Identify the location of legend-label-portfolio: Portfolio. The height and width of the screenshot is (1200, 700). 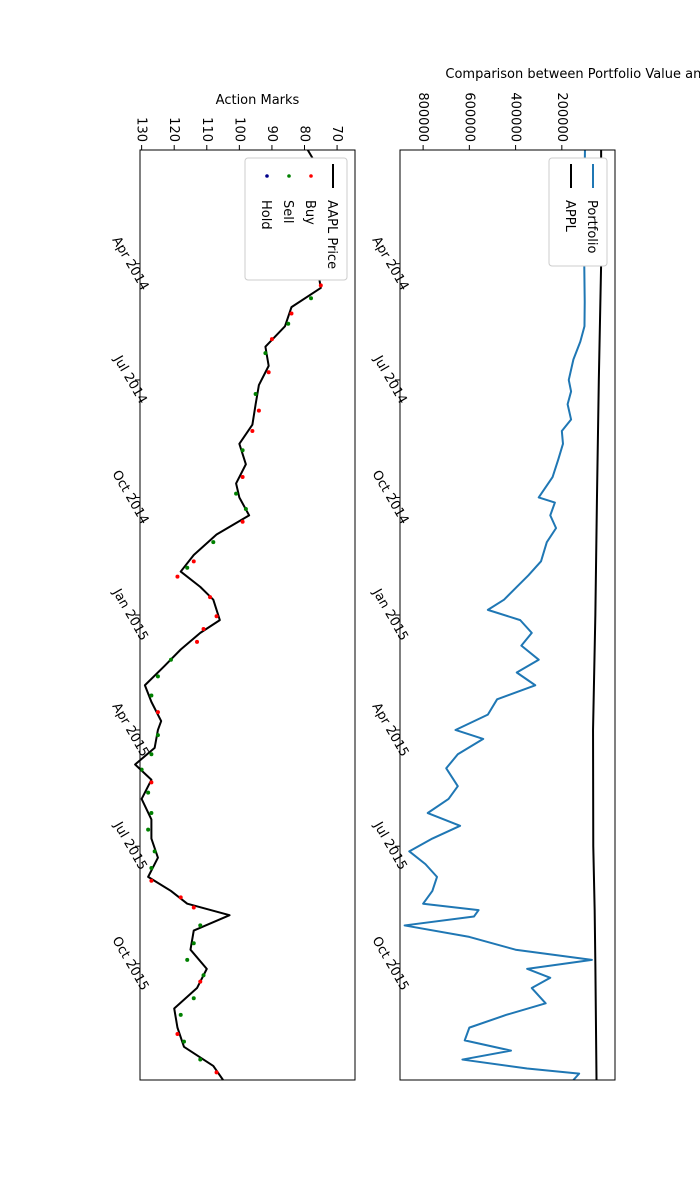
(591, 227).